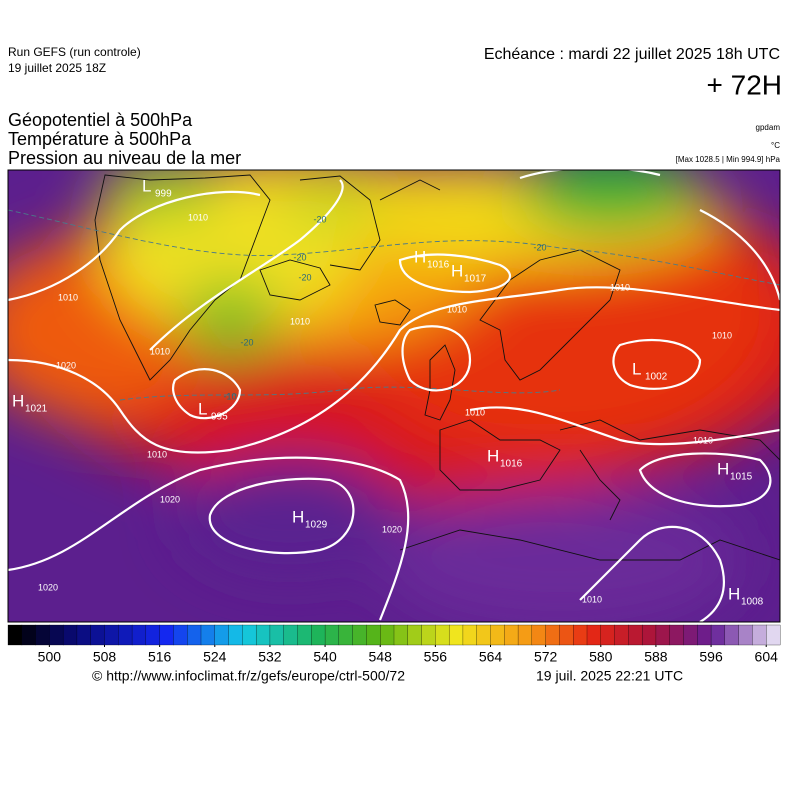  I want to click on colorbar-tick-label: 572, so click(546, 657).